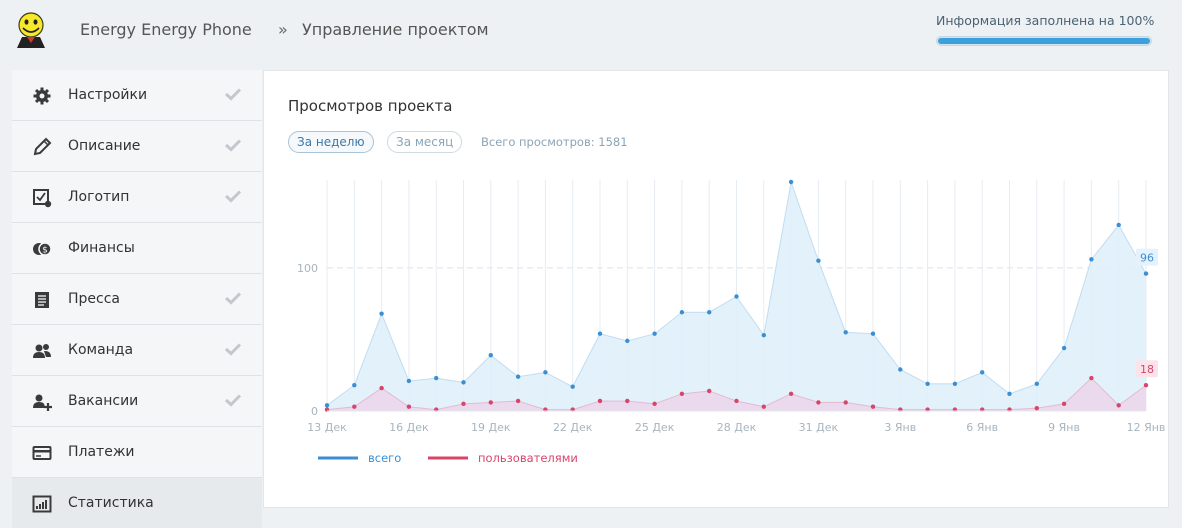 Image resolution: width=1182 pixels, height=528 pixels. I want to click on sidebar-item-settings: Настройки, so click(137, 95).